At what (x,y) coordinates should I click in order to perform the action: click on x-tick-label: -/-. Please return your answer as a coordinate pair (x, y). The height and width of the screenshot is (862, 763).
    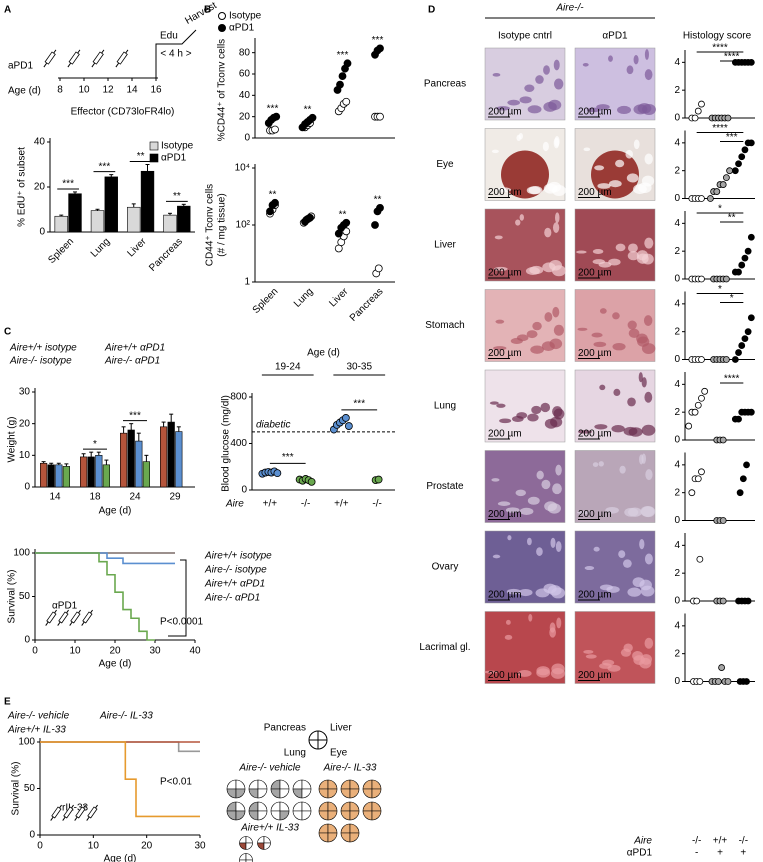
    Looking at the image, I should click on (376, 504).